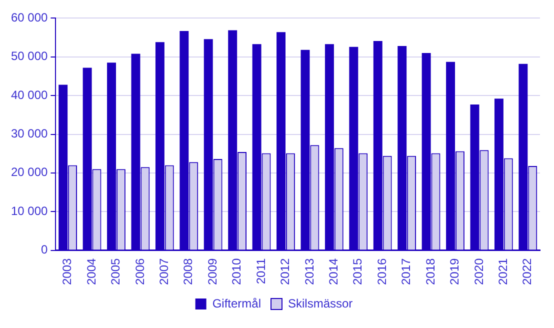 The image size is (554, 328). What do you see at coordinates (237, 303) in the screenshot?
I see `legend-label: Giftermål` at bounding box center [237, 303].